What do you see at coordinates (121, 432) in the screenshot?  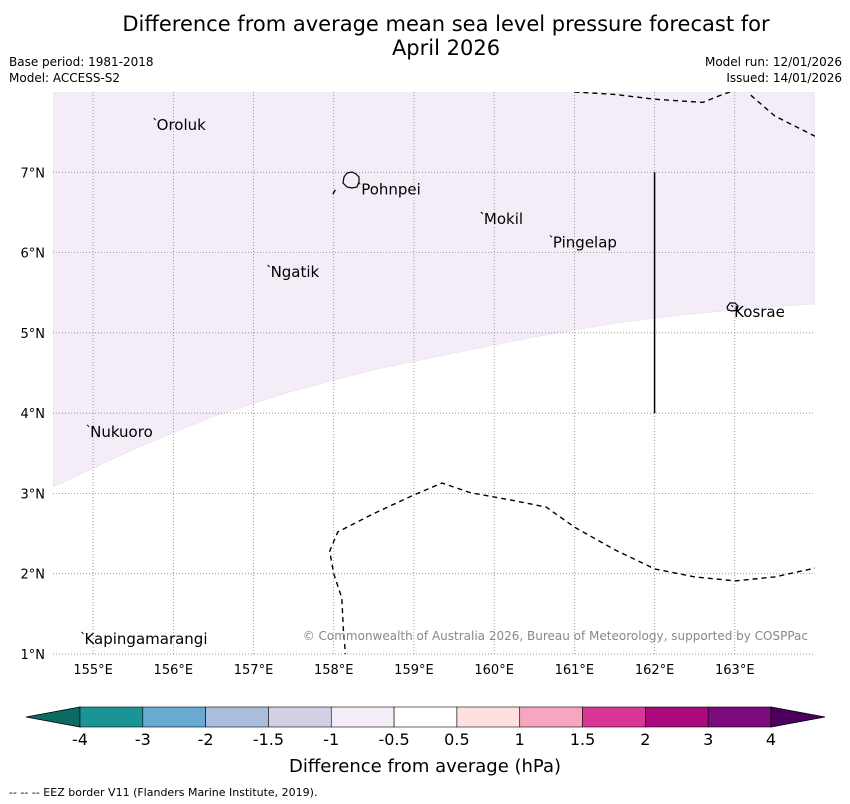 I see `place-label-nukuoro: Nukuoro` at bounding box center [121, 432].